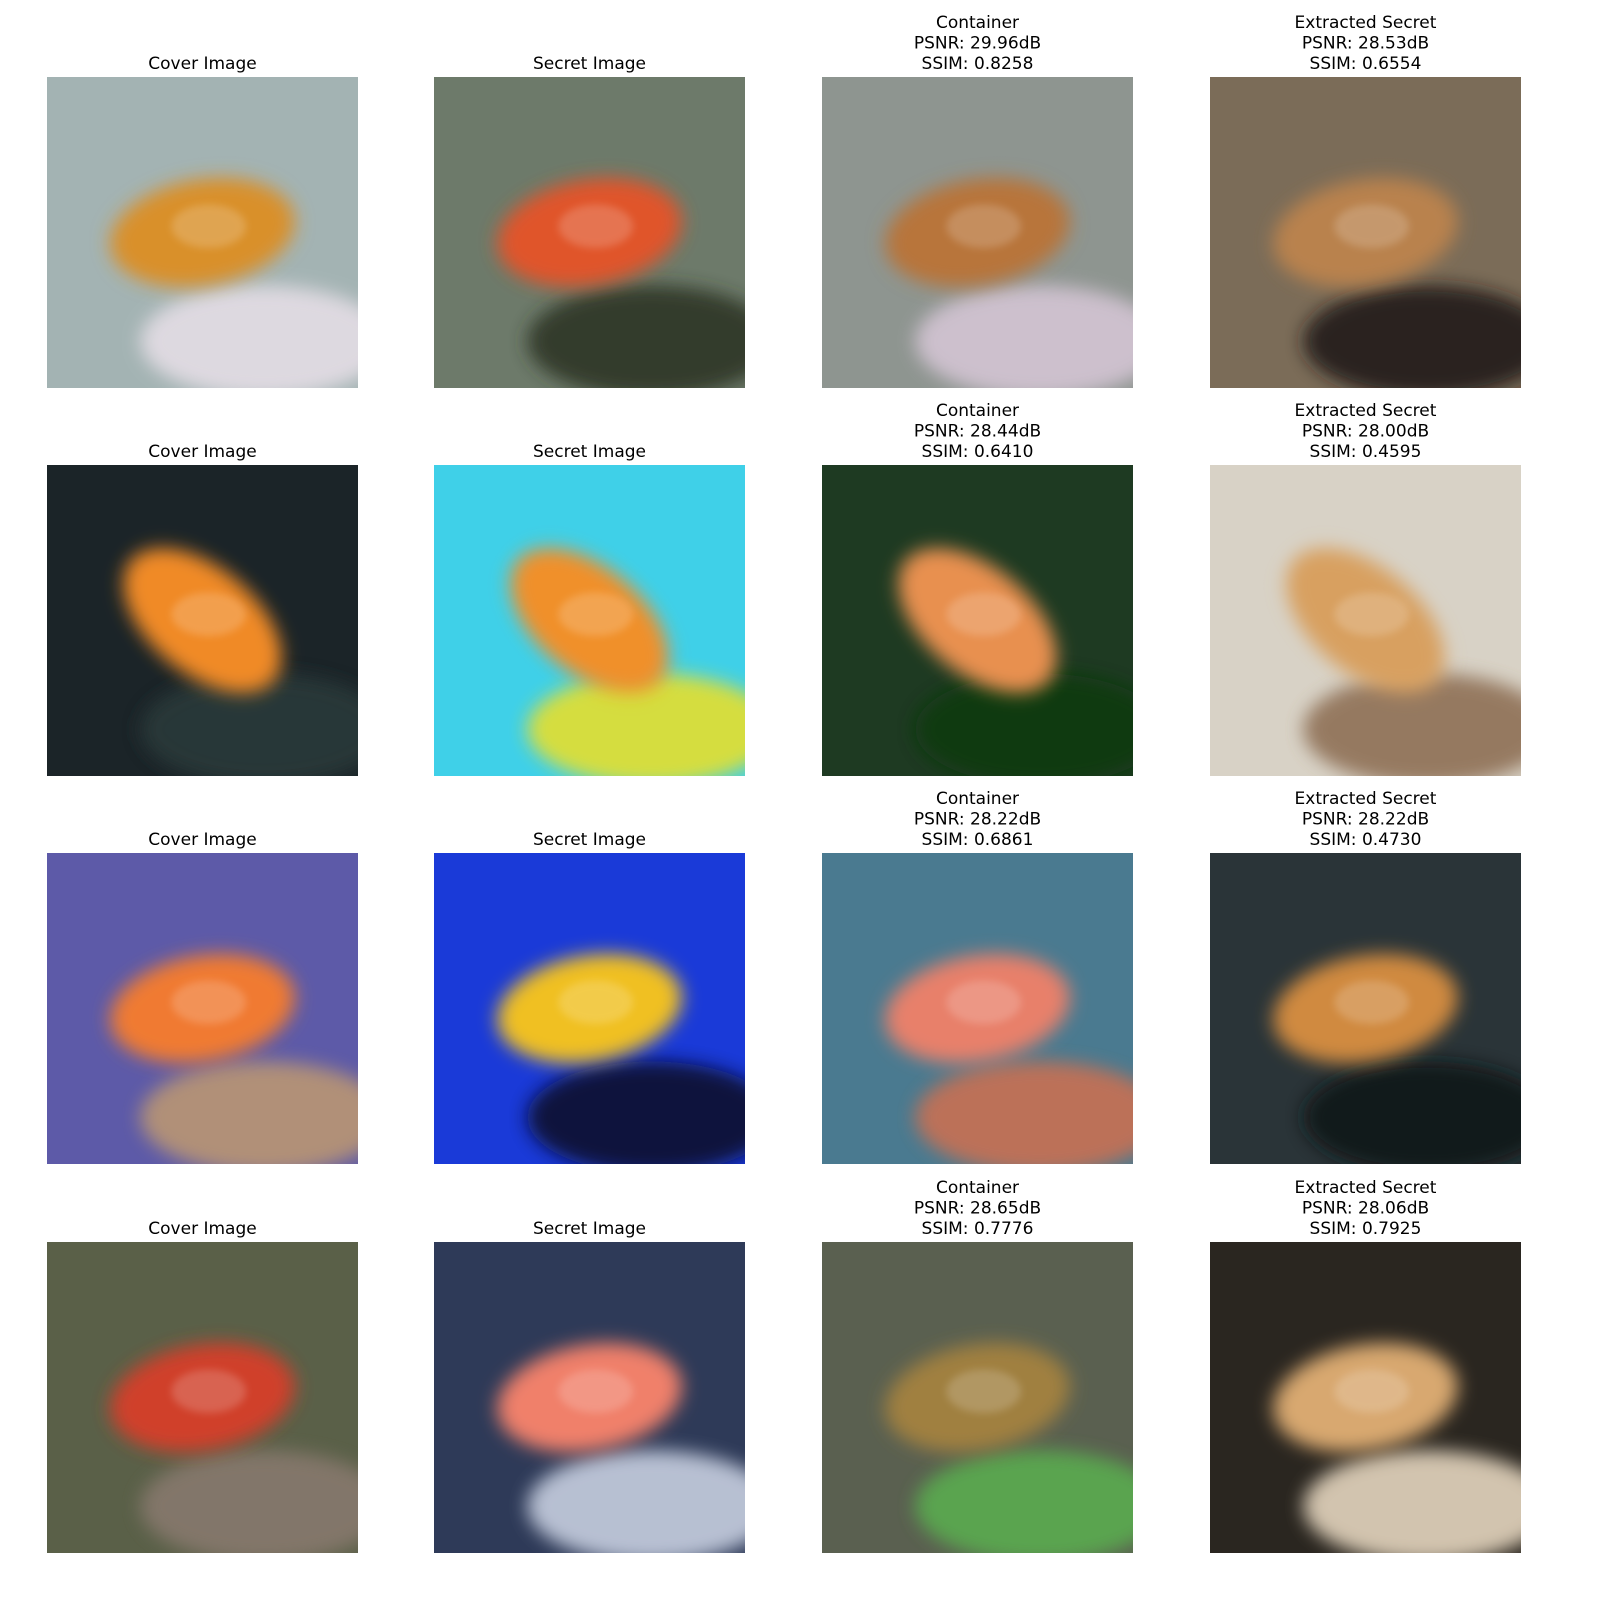 The width and height of the screenshot is (1600, 1600). What do you see at coordinates (1365, 432) in the screenshot?
I see `panel-title: PSNR: 28.00dB` at bounding box center [1365, 432].